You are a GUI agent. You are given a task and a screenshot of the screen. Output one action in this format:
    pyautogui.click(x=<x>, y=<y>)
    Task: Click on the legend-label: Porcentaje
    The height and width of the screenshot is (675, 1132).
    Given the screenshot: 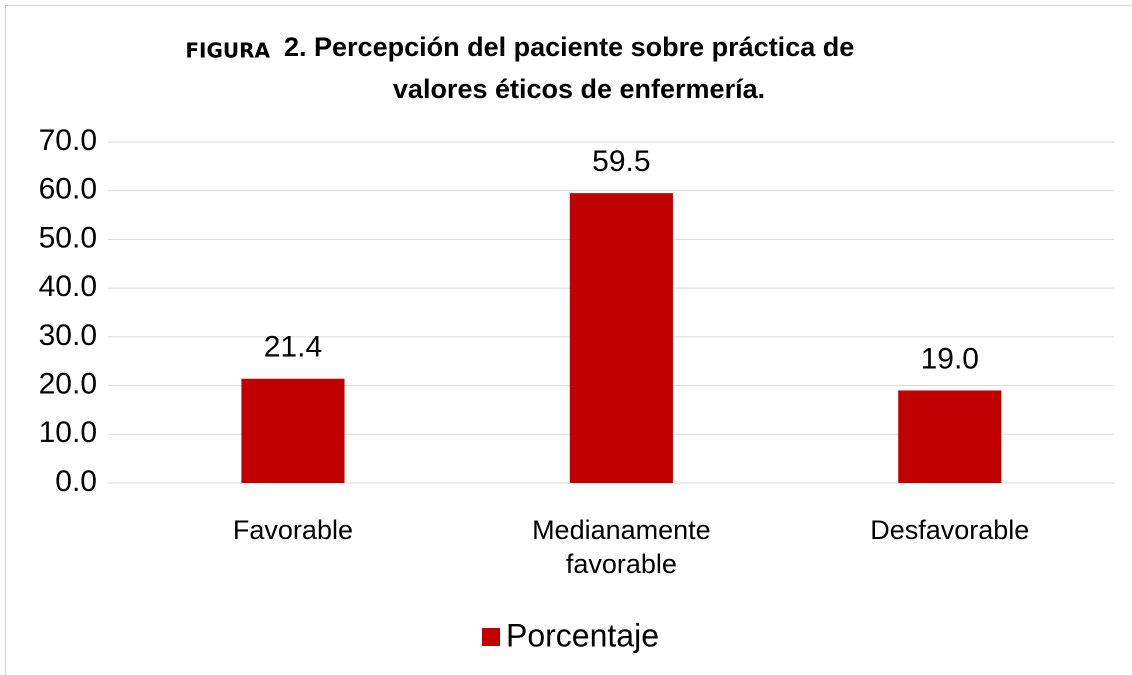 What is the action you would take?
    pyautogui.click(x=582, y=635)
    